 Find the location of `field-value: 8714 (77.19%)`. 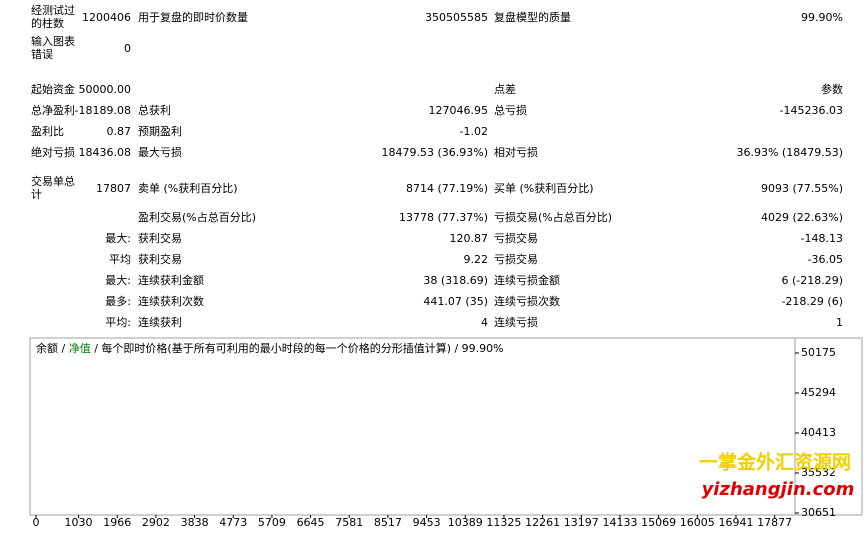

field-value: 8714 (77.19%) is located at coordinates (446, 188).